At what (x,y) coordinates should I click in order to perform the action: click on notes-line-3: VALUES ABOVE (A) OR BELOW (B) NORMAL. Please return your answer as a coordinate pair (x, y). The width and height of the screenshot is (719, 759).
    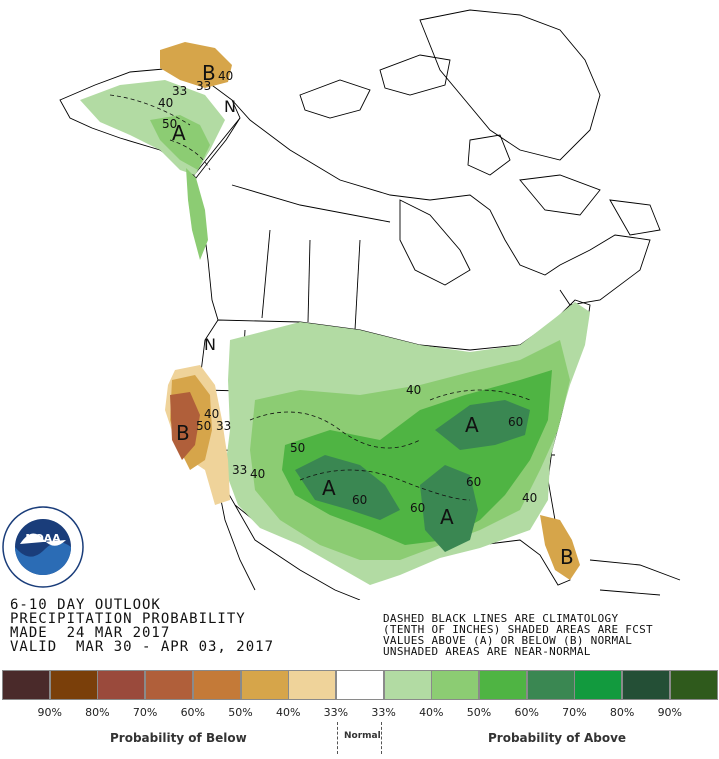
    Looking at the image, I should click on (508, 640).